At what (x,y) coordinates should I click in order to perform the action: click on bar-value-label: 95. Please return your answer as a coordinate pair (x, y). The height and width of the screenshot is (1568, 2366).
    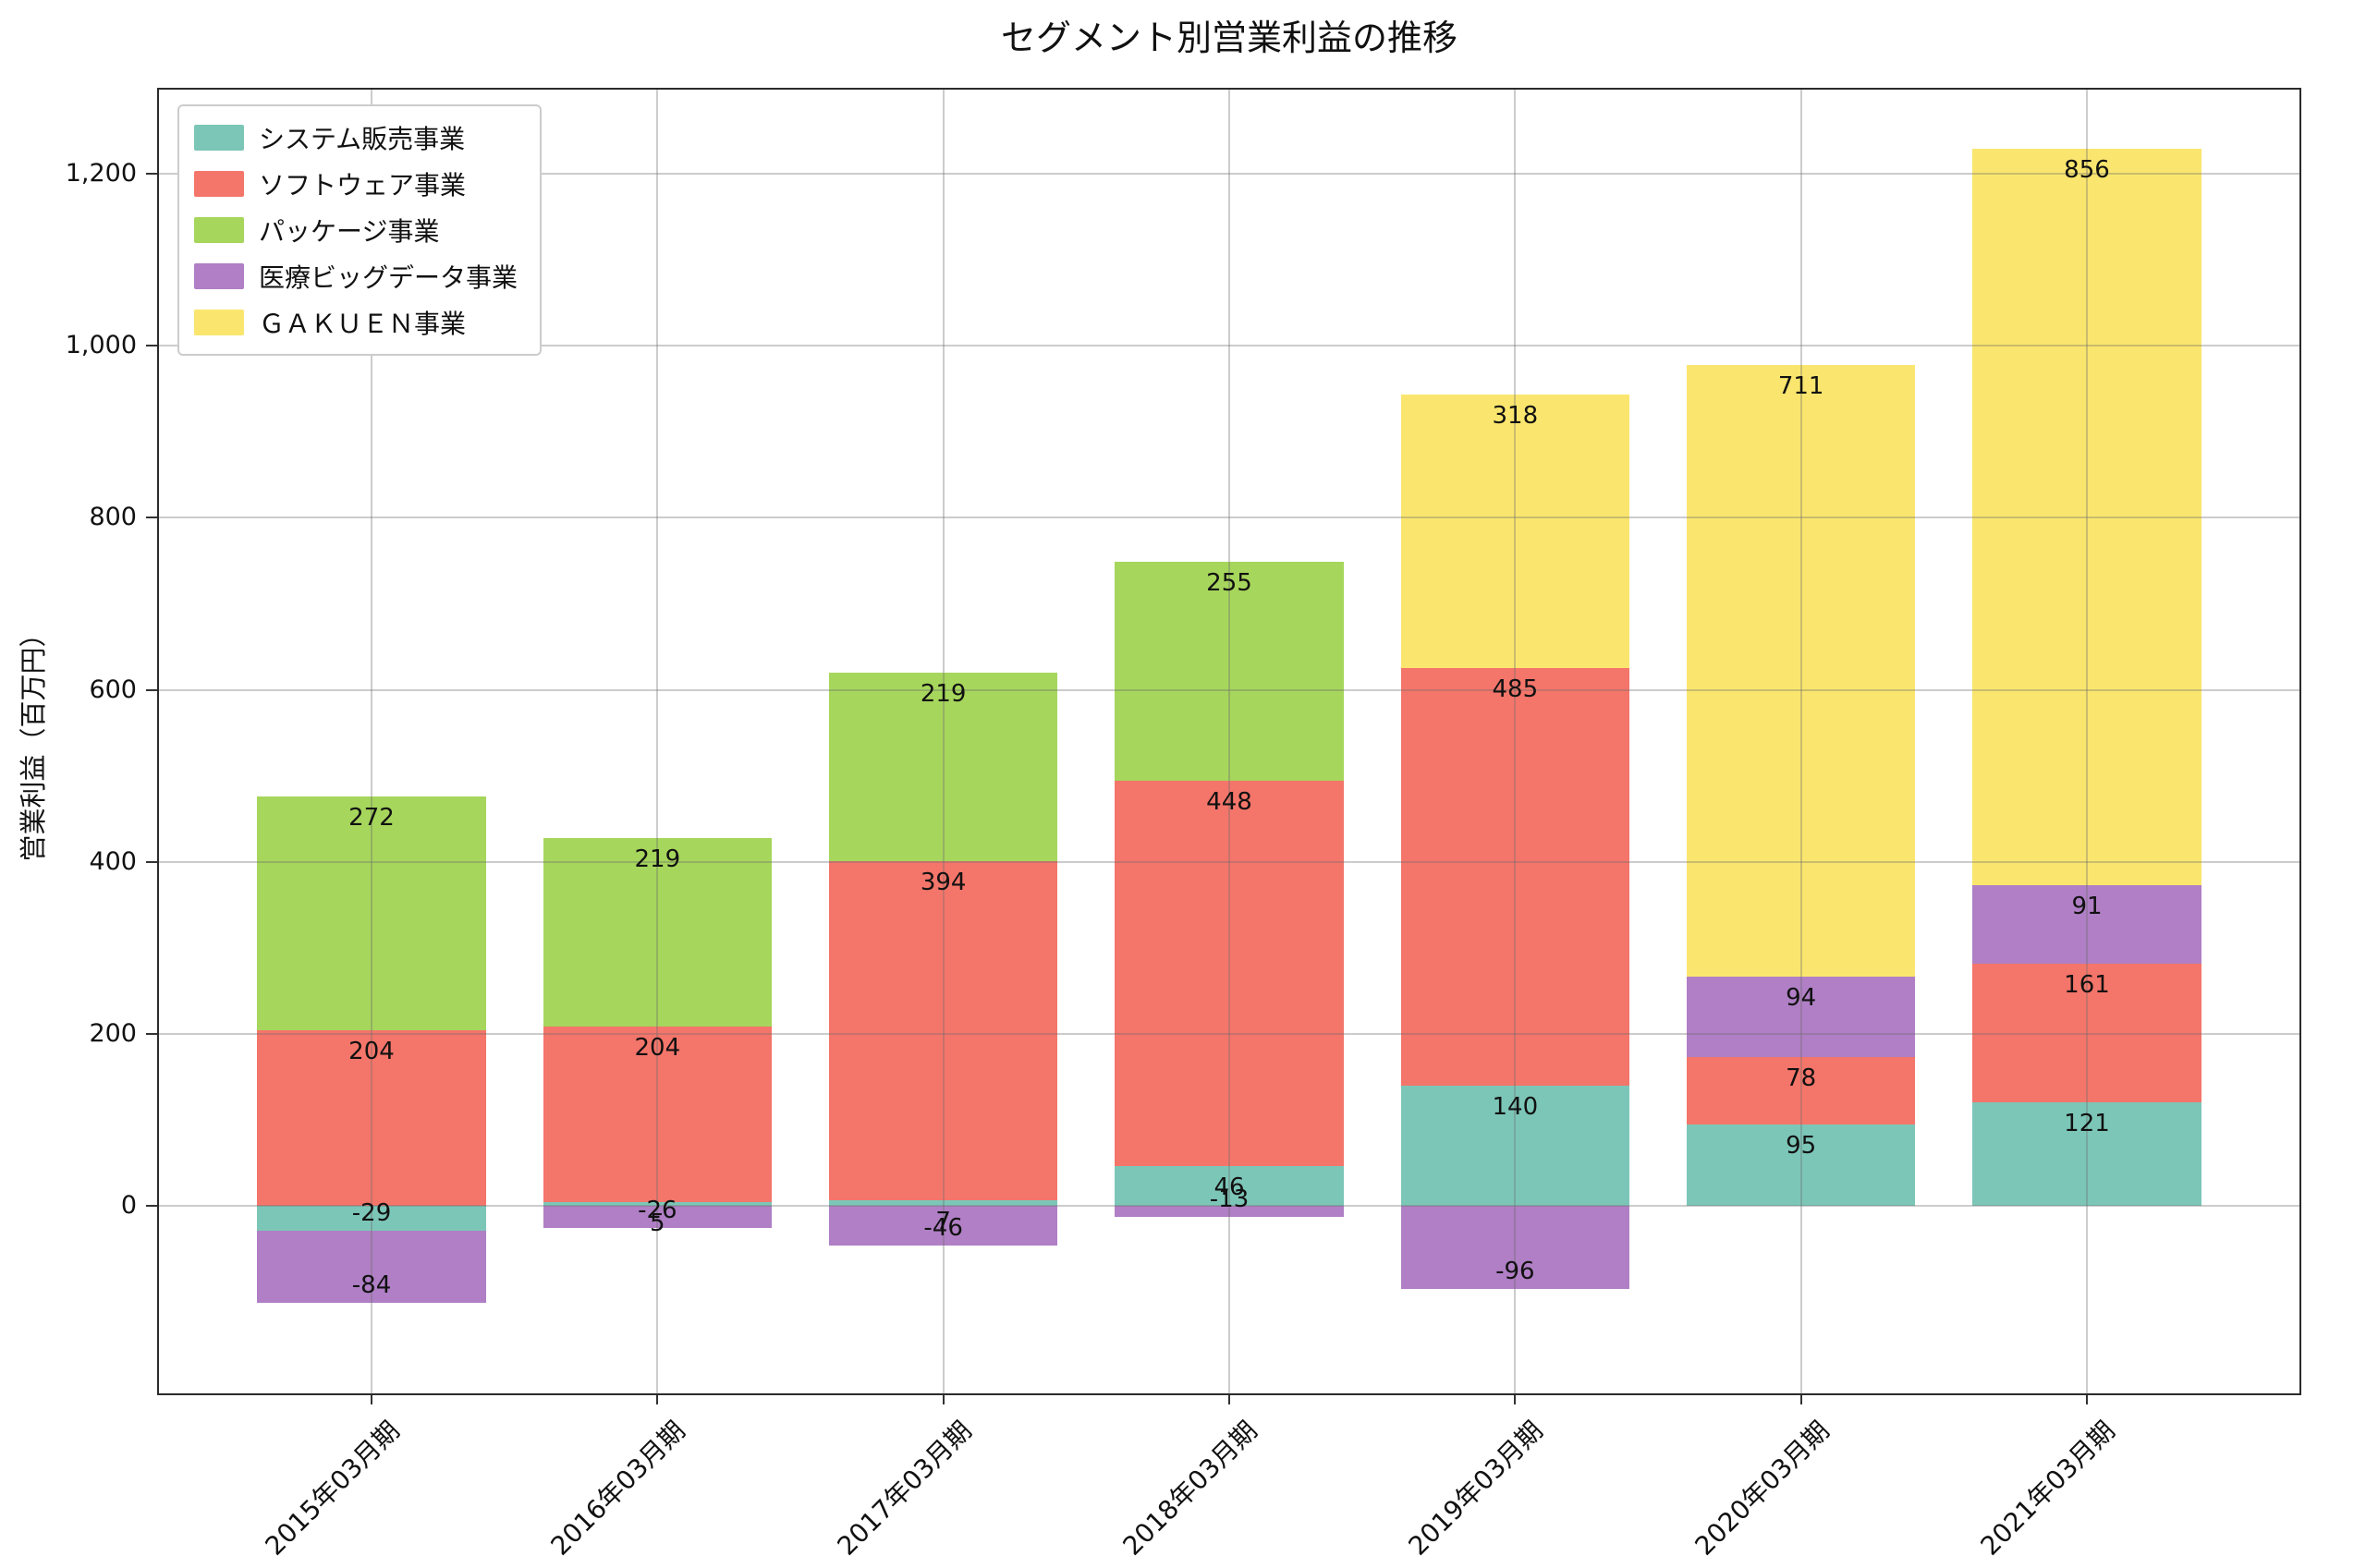
    Looking at the image, I should click on (1801, 1145).